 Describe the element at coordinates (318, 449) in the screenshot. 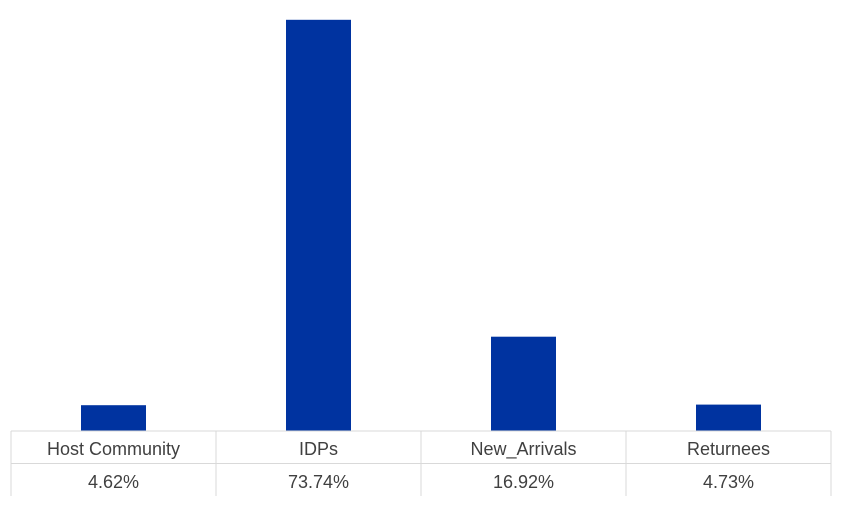

I see `category-label: IDPs` at that location.